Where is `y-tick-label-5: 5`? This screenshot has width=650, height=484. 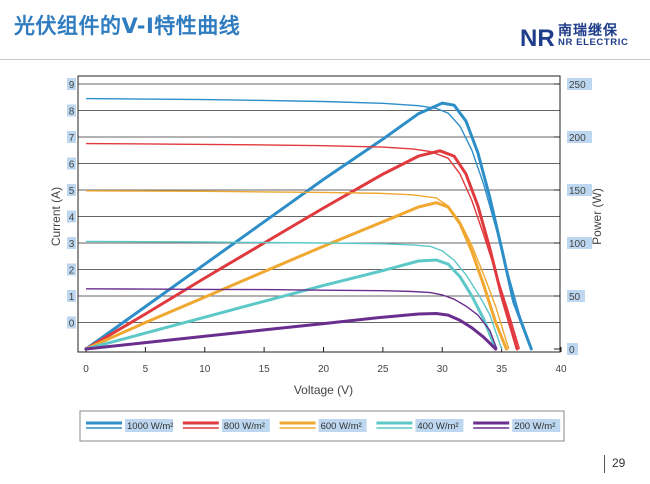
y-tick-label-5: 5 is located at coordinates (72, 191).